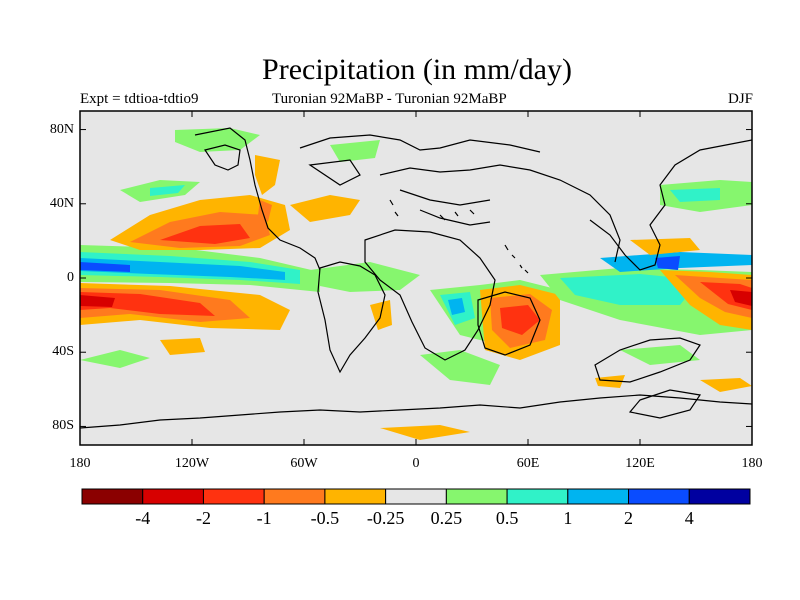 This screenshot has width=800, height=600. I want to click on plot-title: Precipitation (in mm/day), so click(417, 69).